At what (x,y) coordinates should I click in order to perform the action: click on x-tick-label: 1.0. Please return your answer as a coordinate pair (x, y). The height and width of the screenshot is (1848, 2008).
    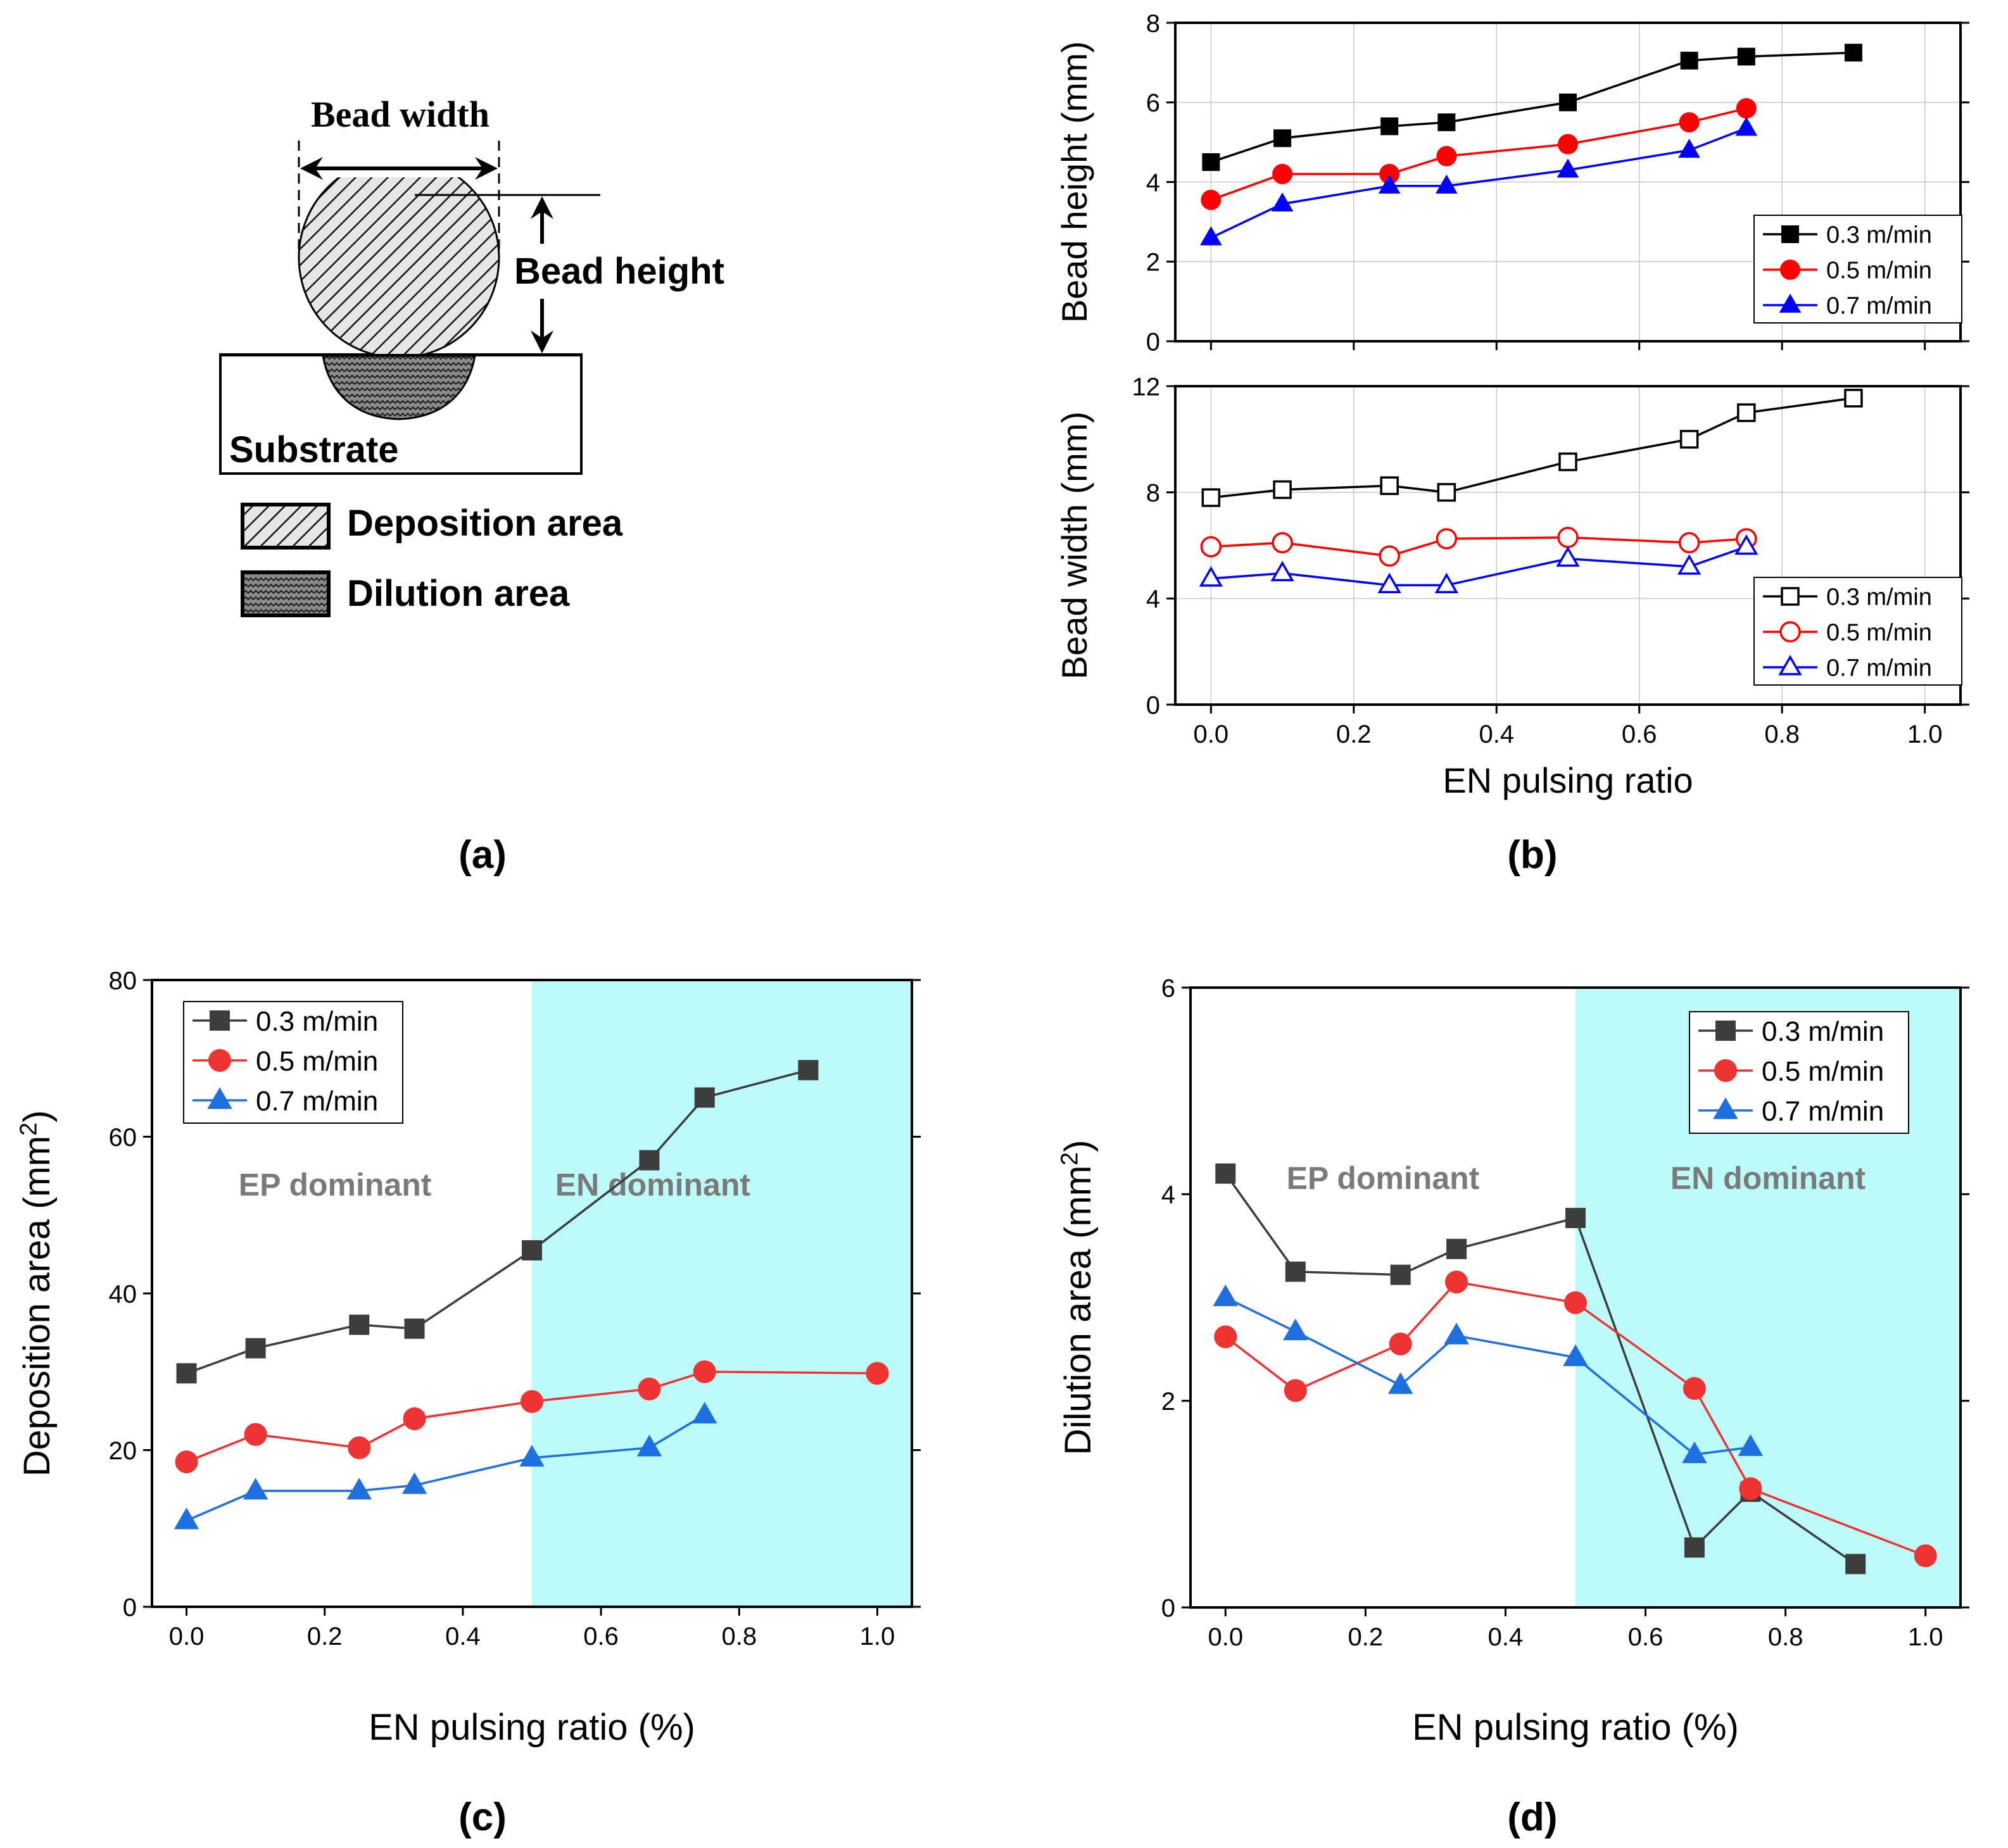
    Looking at the image, I should click on (1925, 1637).